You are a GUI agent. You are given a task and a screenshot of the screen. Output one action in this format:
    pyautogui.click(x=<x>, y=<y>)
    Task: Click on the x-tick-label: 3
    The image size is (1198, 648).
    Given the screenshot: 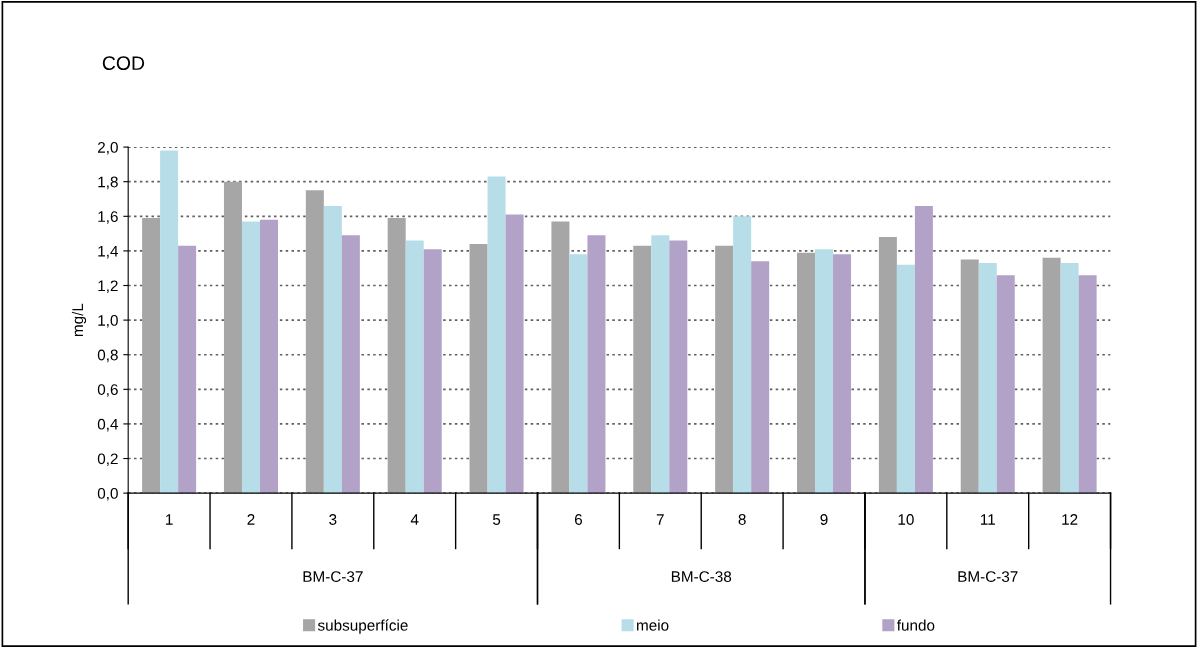 What is the action you would take?
    pyautogui.click(x=333, y=519)
    